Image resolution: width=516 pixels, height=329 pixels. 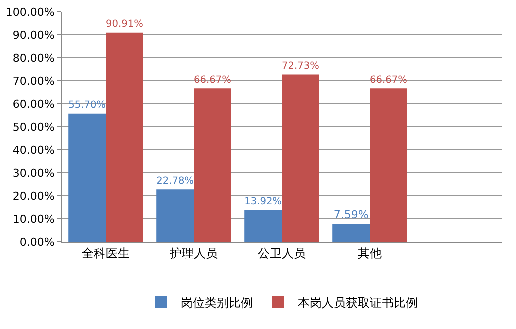 What do you see at coordinates (263, 202) in the screenshot?
I see `data-label: 13.92%` at bounding box center [263, 202].